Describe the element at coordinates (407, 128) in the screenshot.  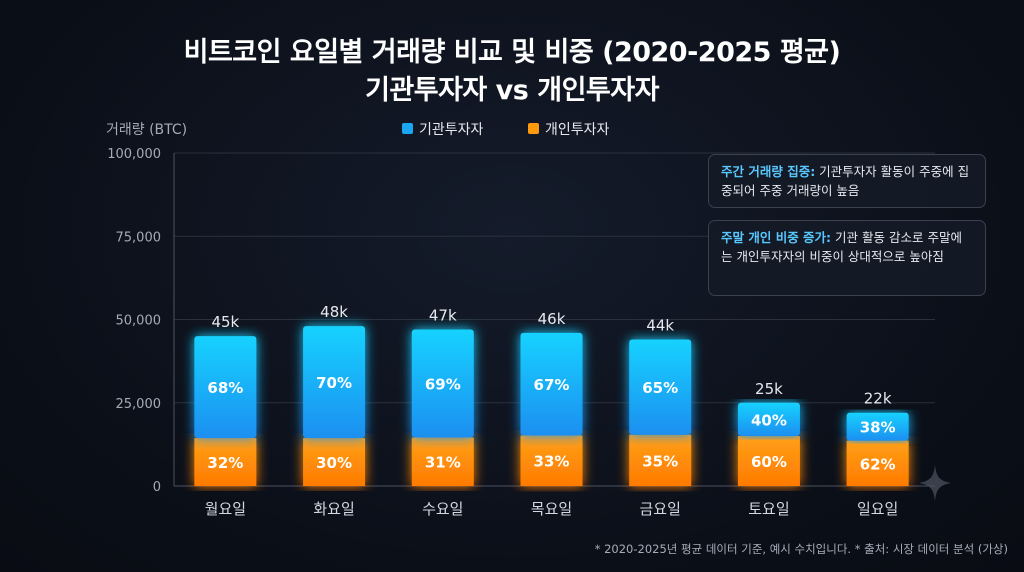
I see `legend-swatch-institutional` at that location.